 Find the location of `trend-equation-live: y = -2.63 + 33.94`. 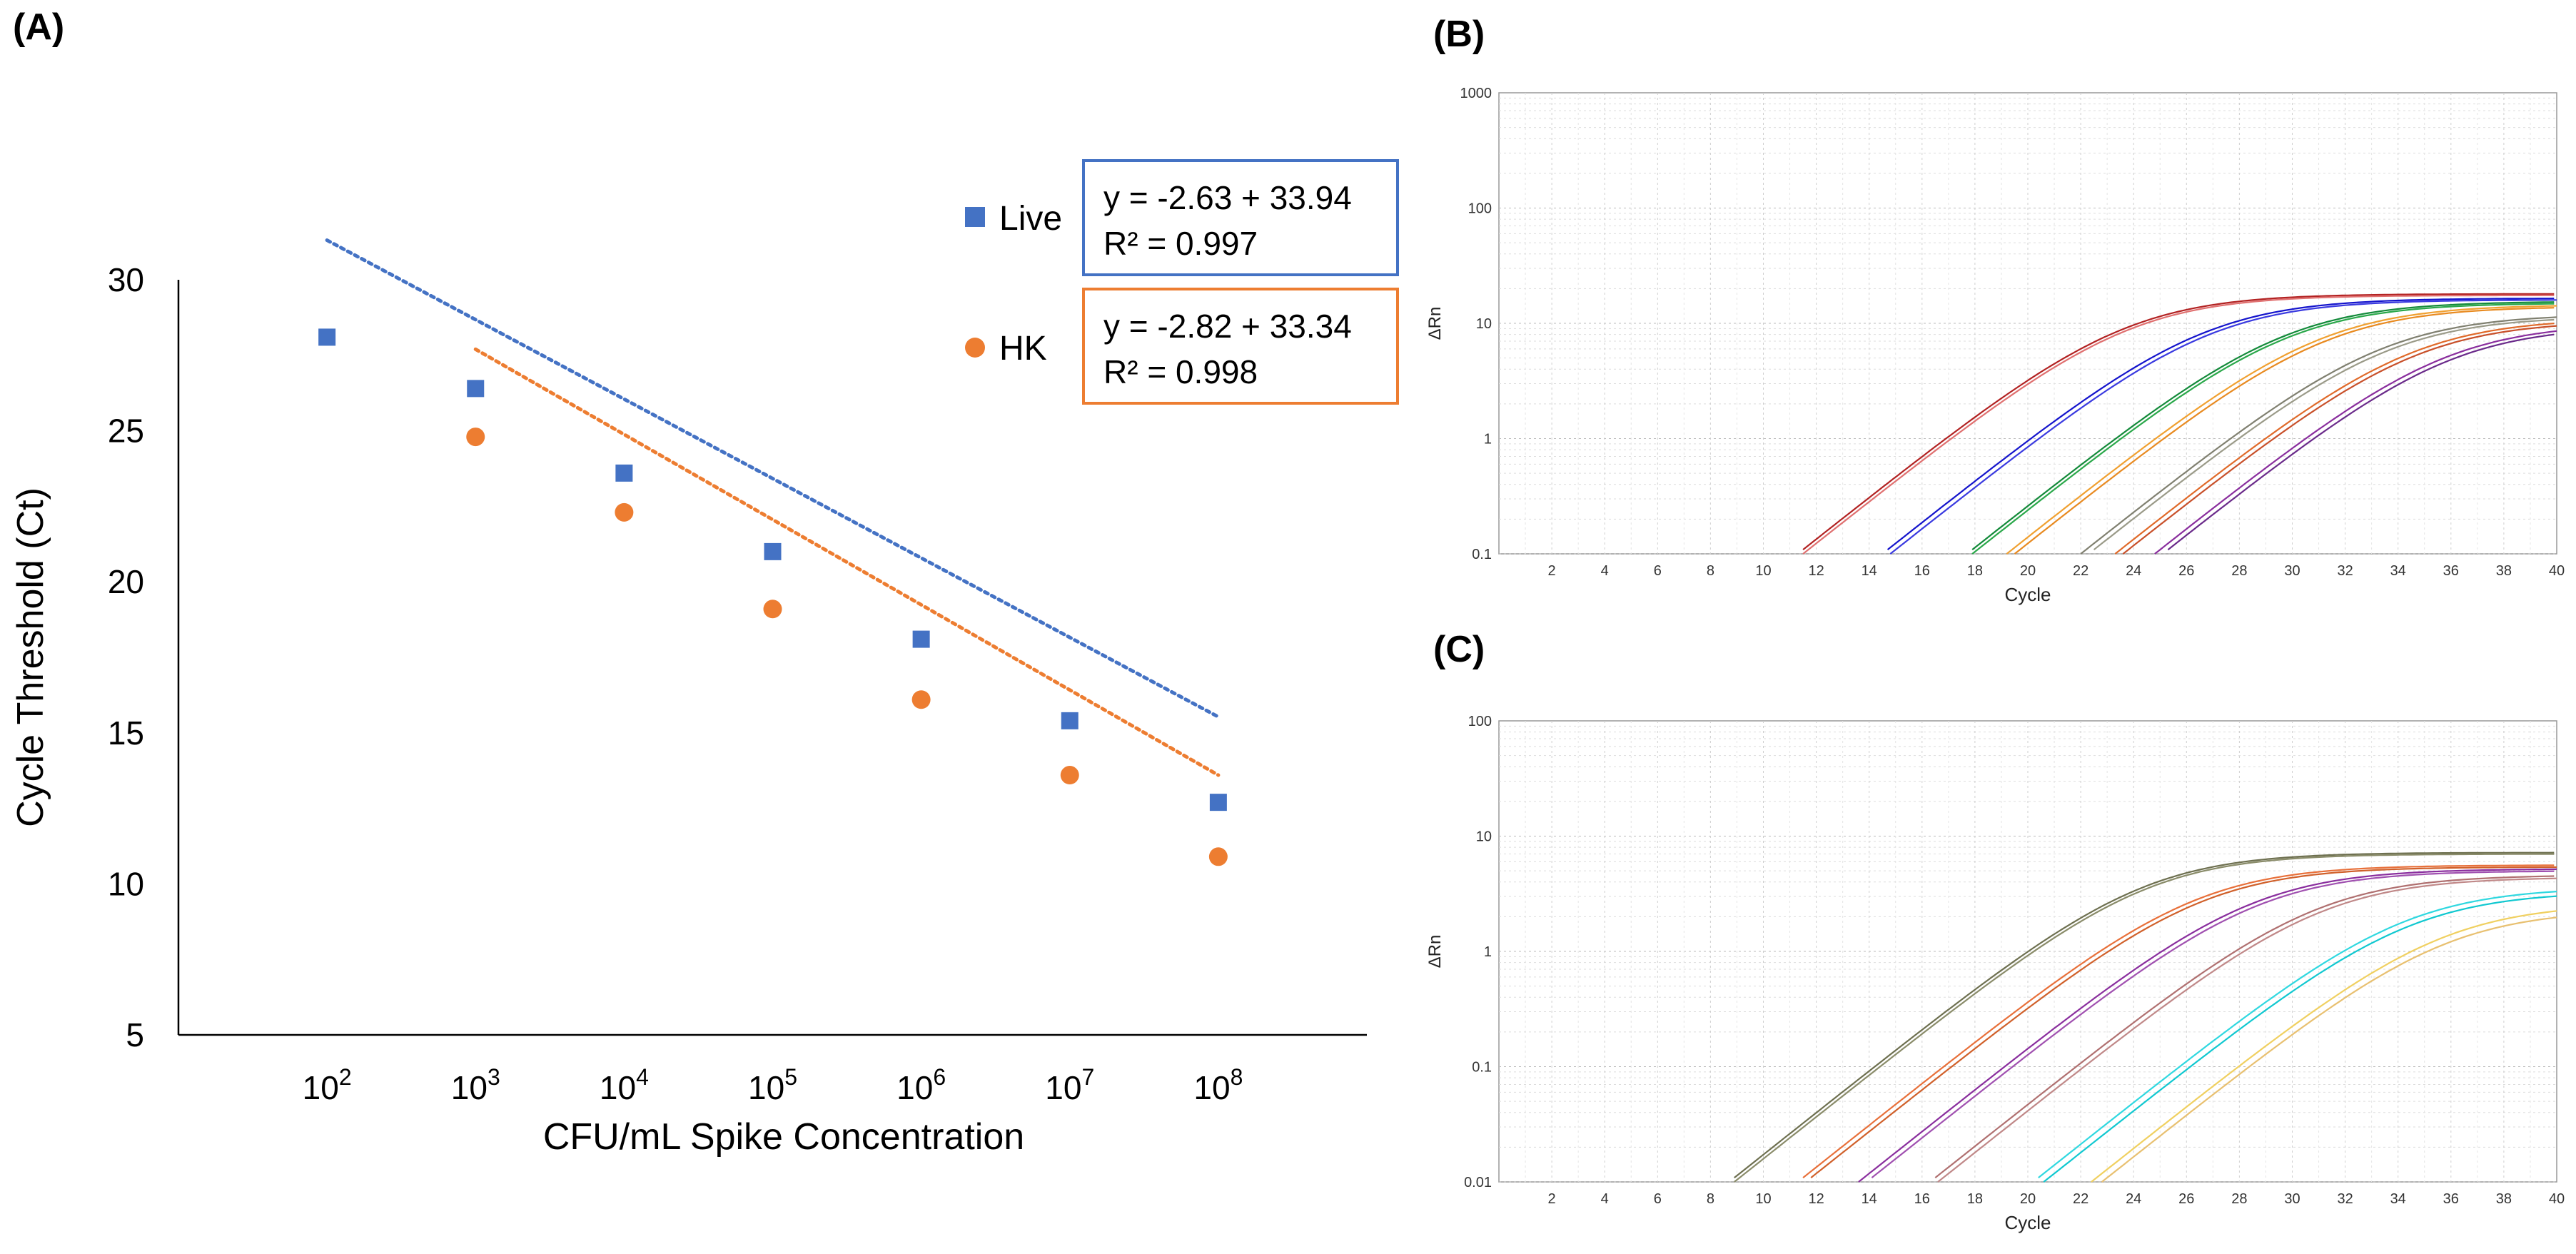

trend-equation-live: y = -2.63 + 33.94 is located at coordinates (1227, 198).